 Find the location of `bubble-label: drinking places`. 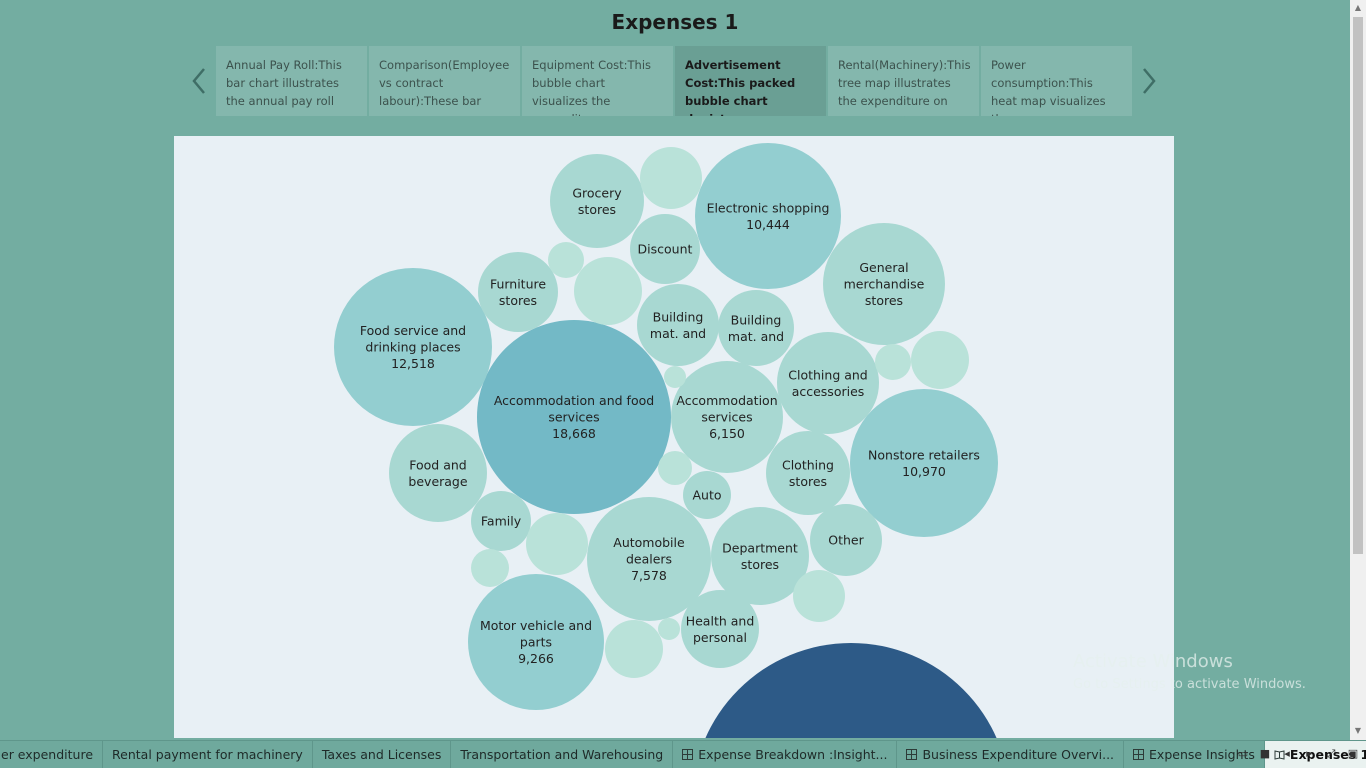

bubble-label: drinking places is located at coordinates (412, 347).